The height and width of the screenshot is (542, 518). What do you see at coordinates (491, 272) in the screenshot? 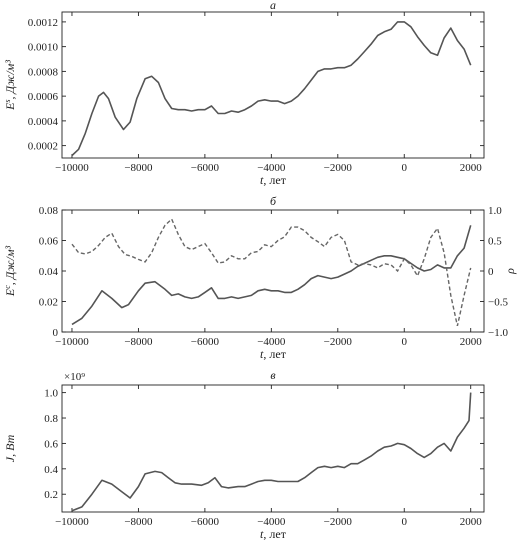
I see `y-right-tick-label: 0` at bounding box center [491, 272].